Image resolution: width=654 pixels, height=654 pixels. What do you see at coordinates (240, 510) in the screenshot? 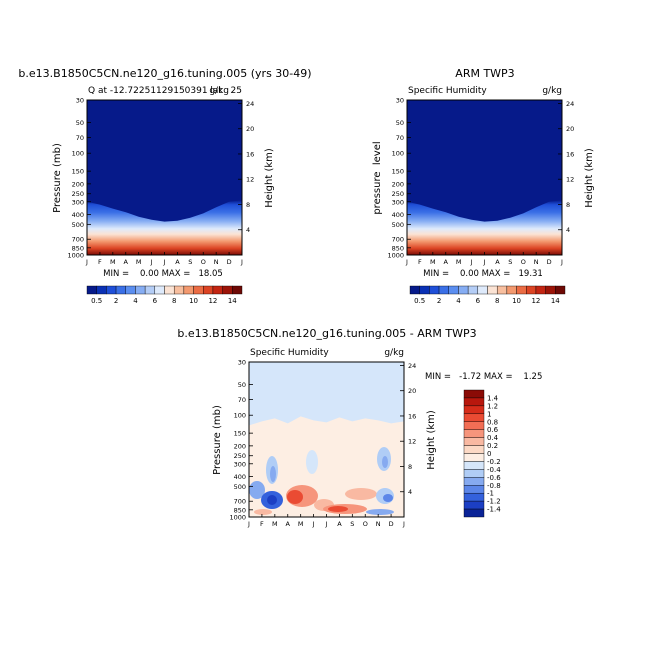
I see `y-tick-label: 850` at bounding box center [240, 510].